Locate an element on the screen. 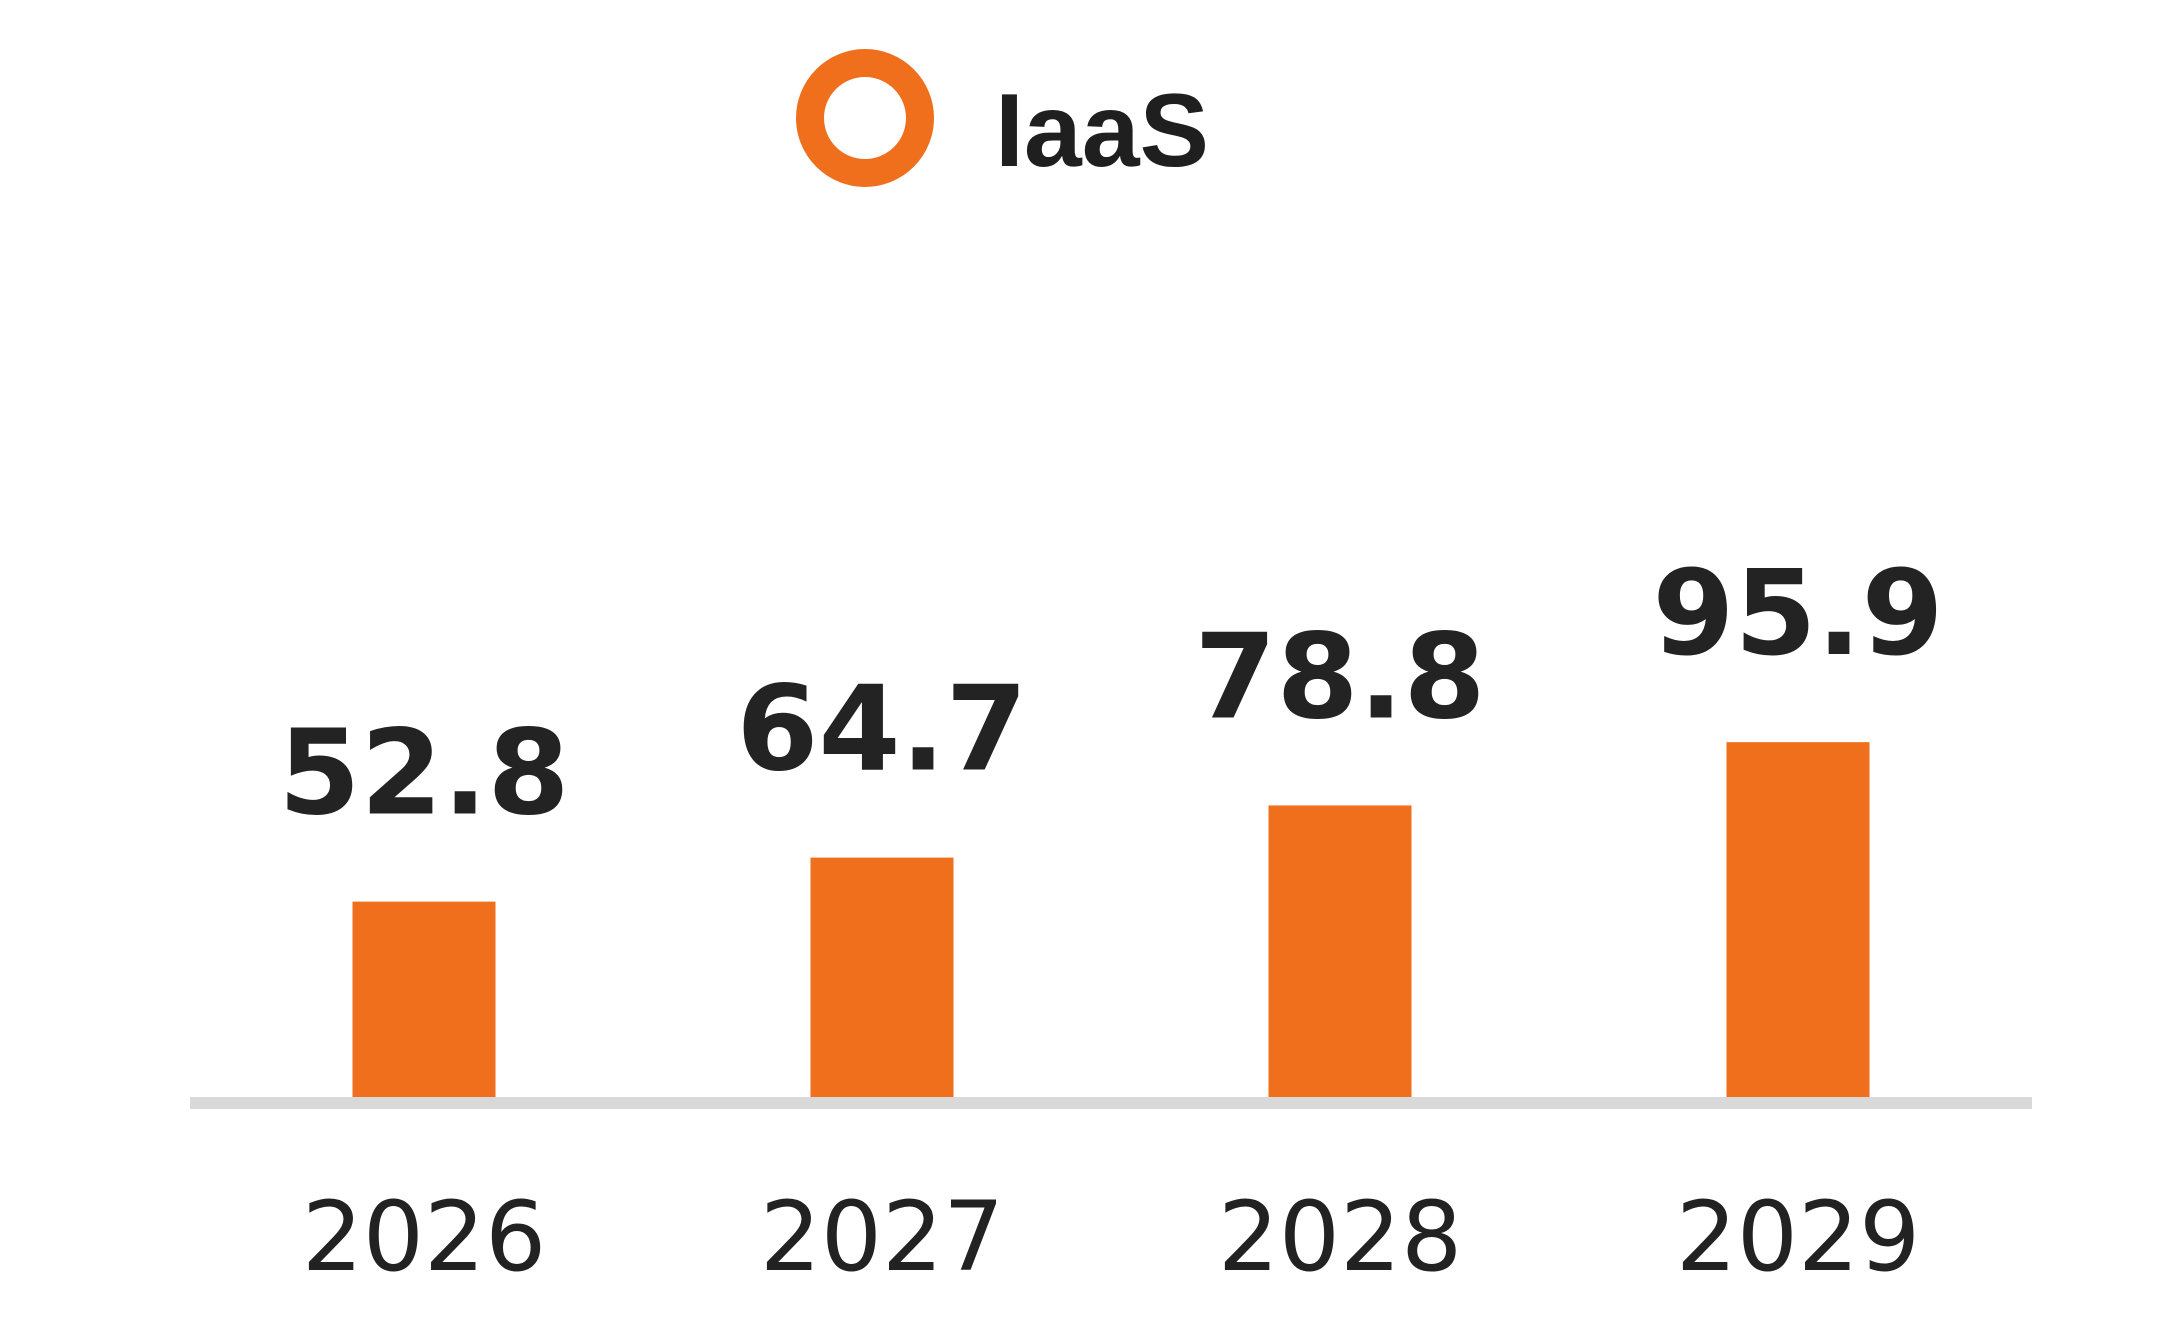 The width and height of the screenshot is (2160, 1321). legend-label-iaas: IaaS is located at coordinates (1102, 131).